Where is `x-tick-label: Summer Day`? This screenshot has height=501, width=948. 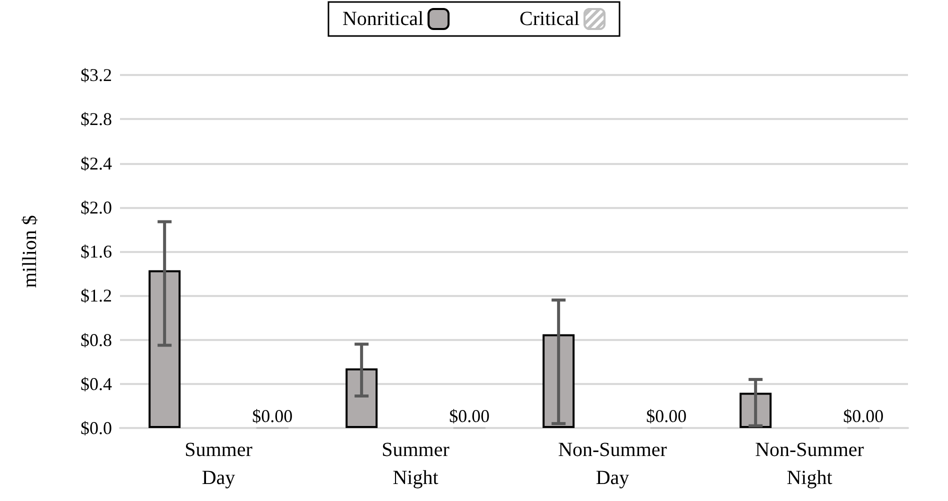
x-tick-label: Summer Day is located at coordinates (218, 464).